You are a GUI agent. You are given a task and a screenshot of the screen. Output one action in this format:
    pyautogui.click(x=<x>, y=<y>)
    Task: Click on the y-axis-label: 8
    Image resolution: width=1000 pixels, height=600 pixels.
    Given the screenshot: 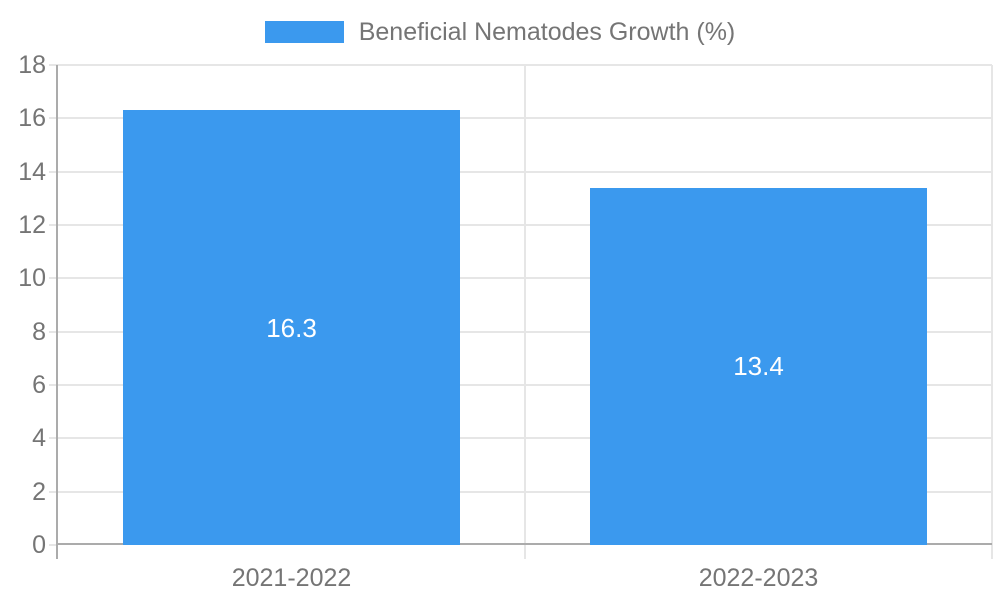 What is the action you would take?
    pyautogui.click(x=39, y=331)
    